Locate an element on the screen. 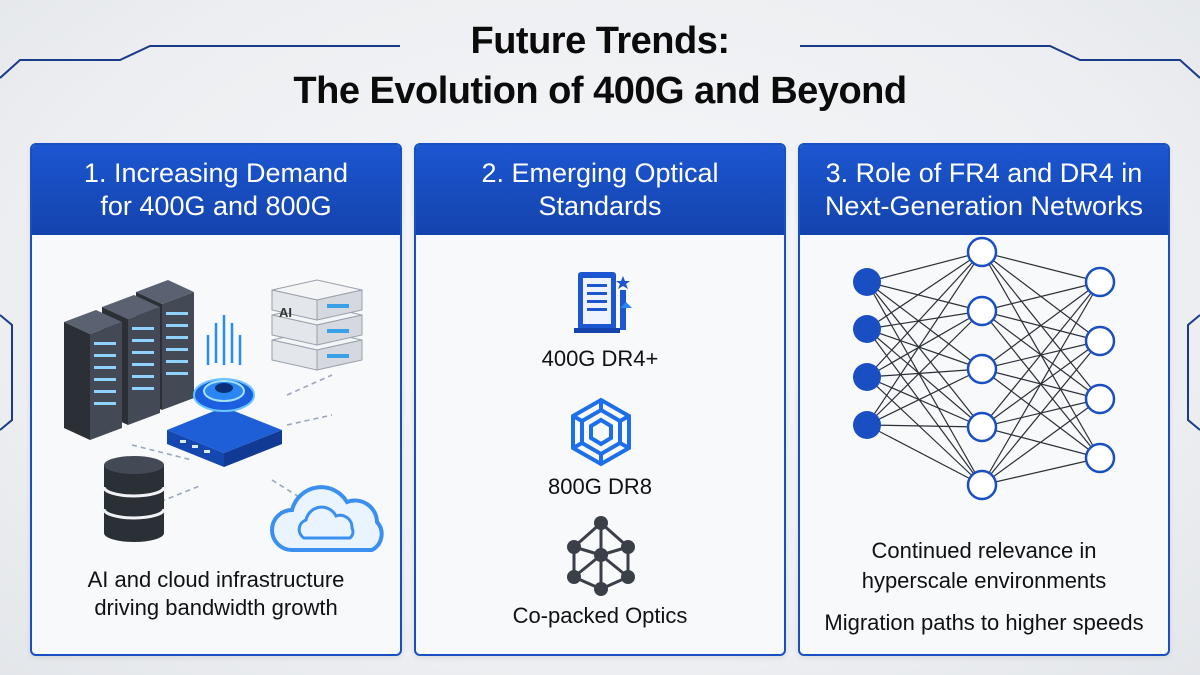 Image resolution: width=1200 pixels, height=675 pixels. panel-demand-heading-line1: 1. Increasing Demand is located at coordinates (216, 173).